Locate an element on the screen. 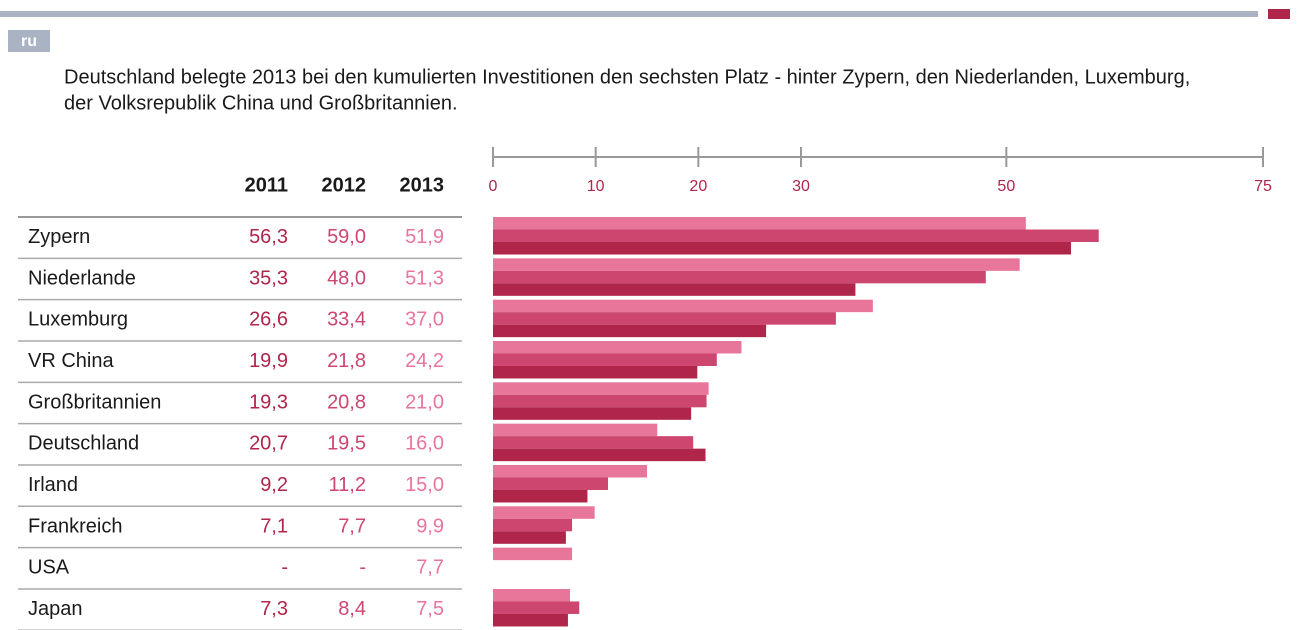  tab: ru is located at coordinates (29, 41).